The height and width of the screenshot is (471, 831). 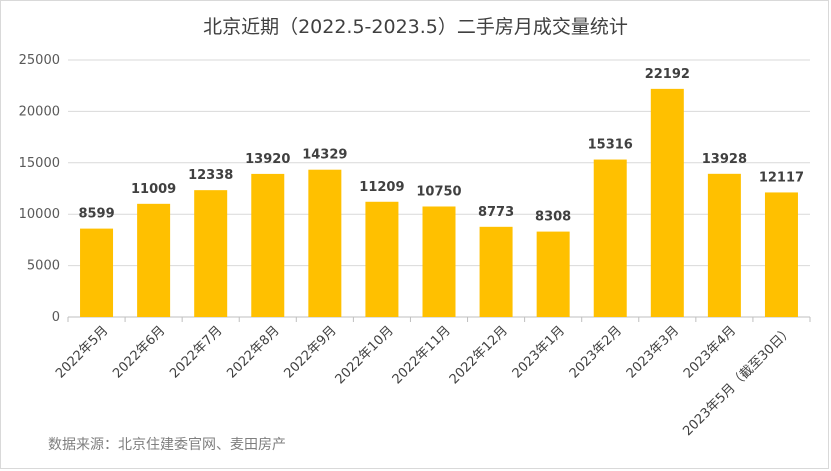 I want to click on data-label: 11009, so click(x=153, y=189).